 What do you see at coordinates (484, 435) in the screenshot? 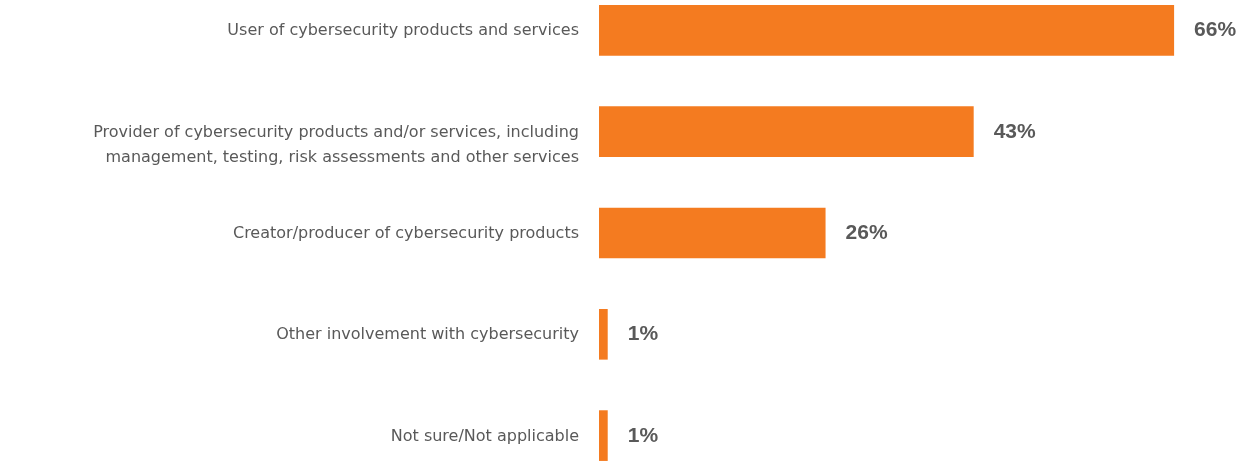
I see `y-tick-label: Not sure/Not applicable` at bounding box center [484, 435].